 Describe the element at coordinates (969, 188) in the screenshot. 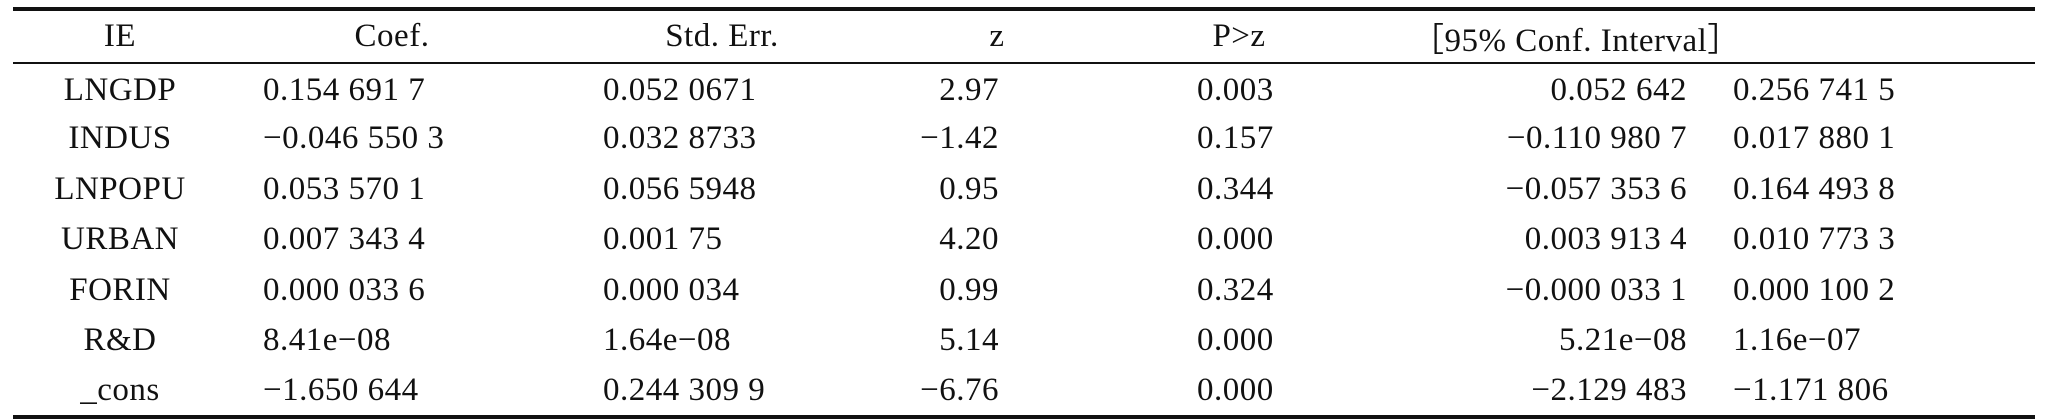

I see `cell-z: 0.95` at that location.